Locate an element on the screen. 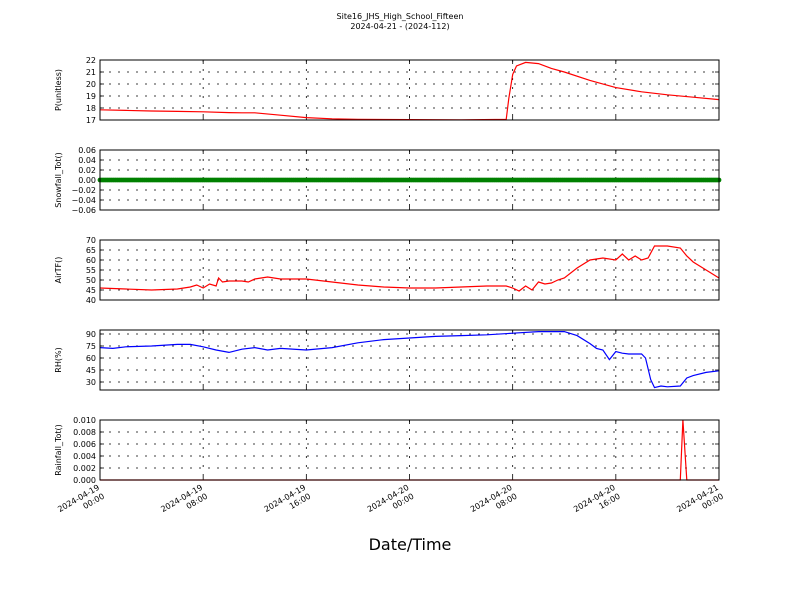 The image size is (800, 600). y-tick-label: 19 is located at coordinates (91, 96).